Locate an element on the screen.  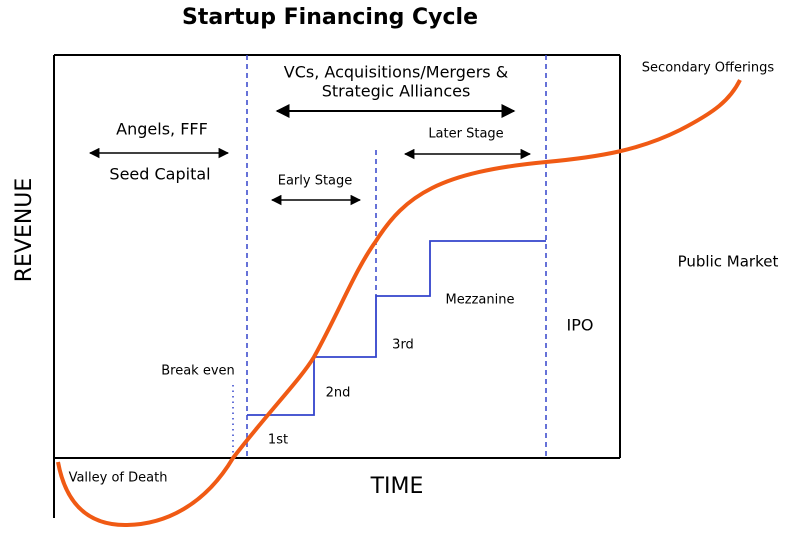
break-even-label: Break even is located at coordinates (198, 371).